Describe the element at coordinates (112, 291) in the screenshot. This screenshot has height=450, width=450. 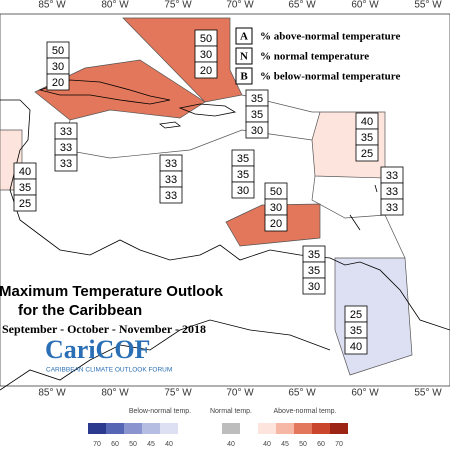
I see `title: Maximum Temperature Outlook` at that location.